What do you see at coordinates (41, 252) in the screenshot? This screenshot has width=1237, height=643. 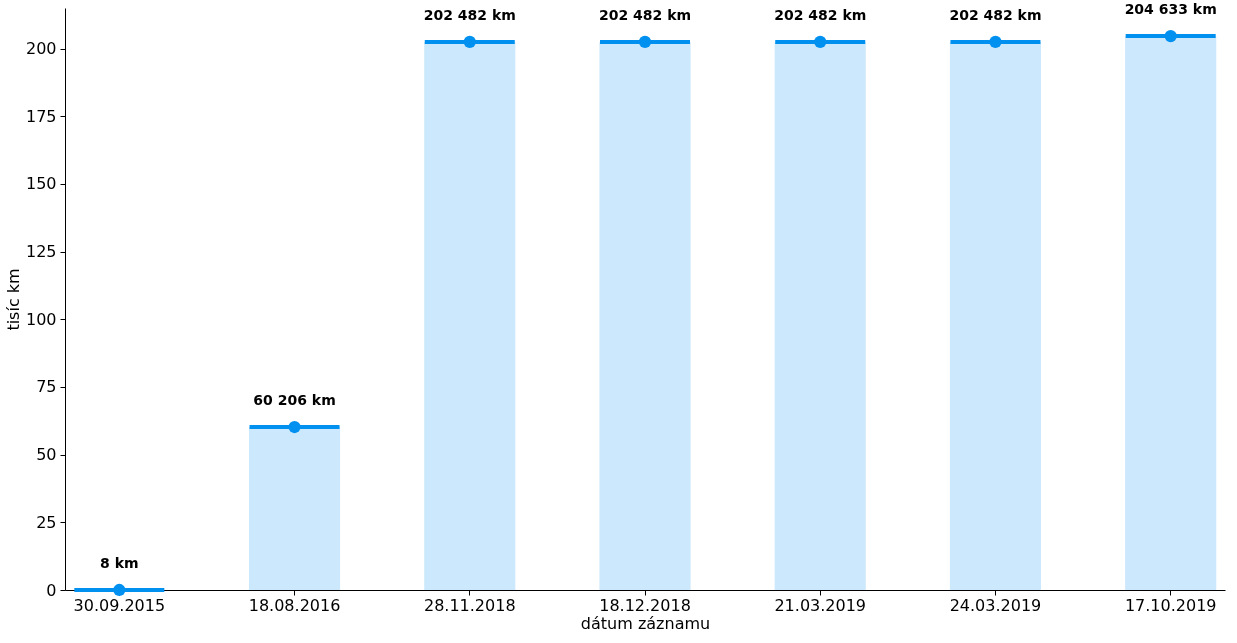 I see `y-tick-label: 125` at bounding box center [41, 252].